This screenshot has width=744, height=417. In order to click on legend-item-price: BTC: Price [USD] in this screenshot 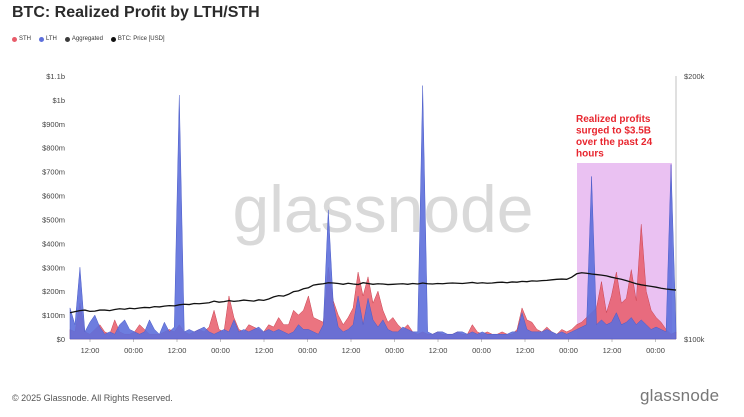, I will do `click(137, 39)`.